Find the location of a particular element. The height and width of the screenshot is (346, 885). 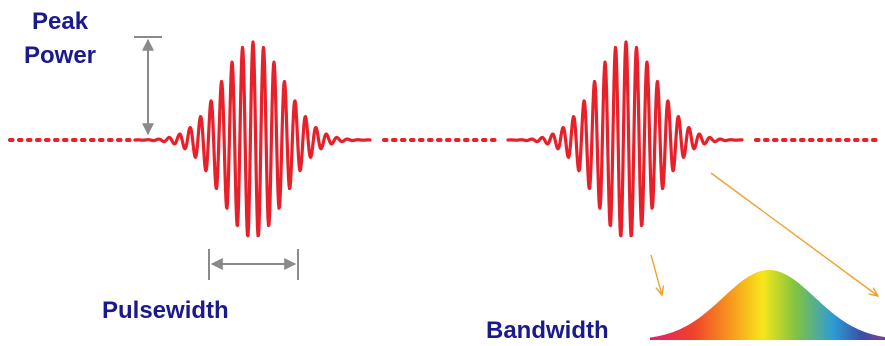

spectrum-pointer-left is located at coordinates (656, 274).